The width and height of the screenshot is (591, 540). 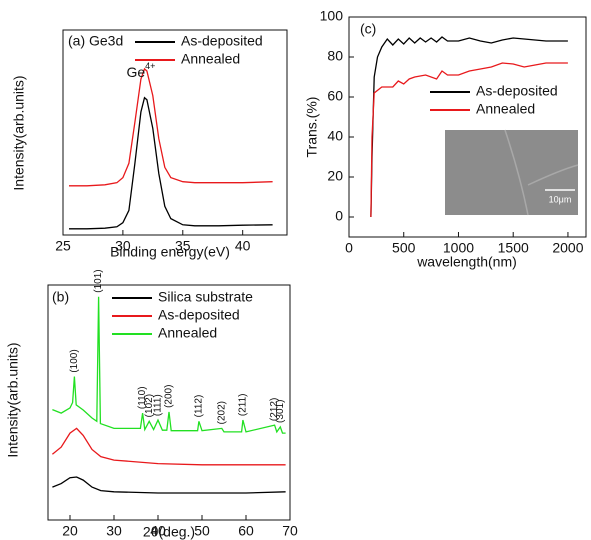 I want to click on x-tick-label: 60, so click(x=246, y=531).